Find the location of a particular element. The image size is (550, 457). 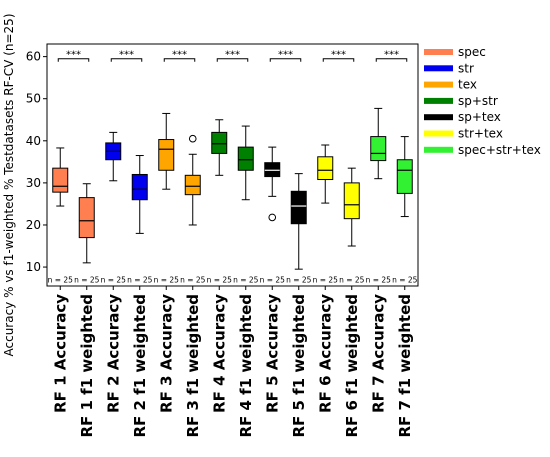

legend-entry: sp+str is located at coordinates (461, 101).